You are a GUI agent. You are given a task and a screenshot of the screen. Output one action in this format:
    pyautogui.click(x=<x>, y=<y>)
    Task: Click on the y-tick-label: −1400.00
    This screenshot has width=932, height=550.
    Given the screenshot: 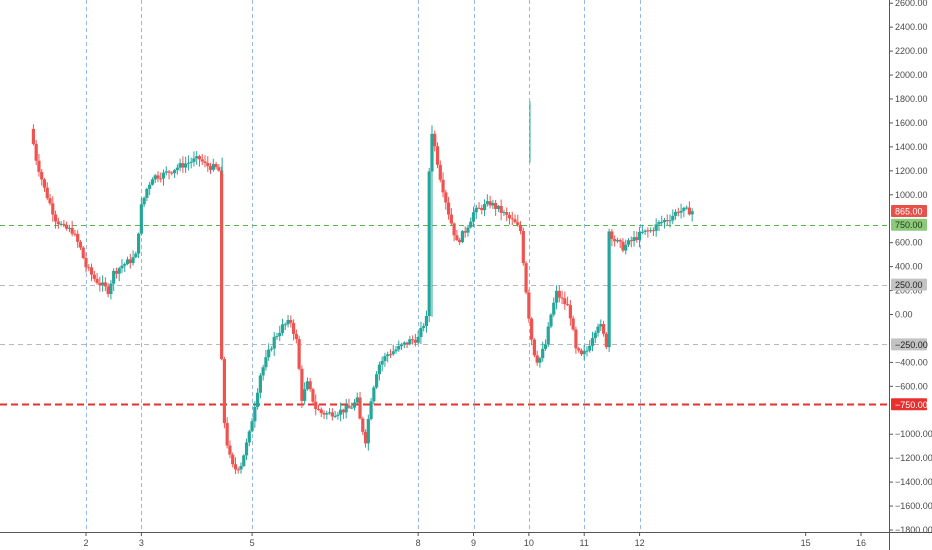 What is the action you would take?
    pyautogui.click(x=913, y=482)
    